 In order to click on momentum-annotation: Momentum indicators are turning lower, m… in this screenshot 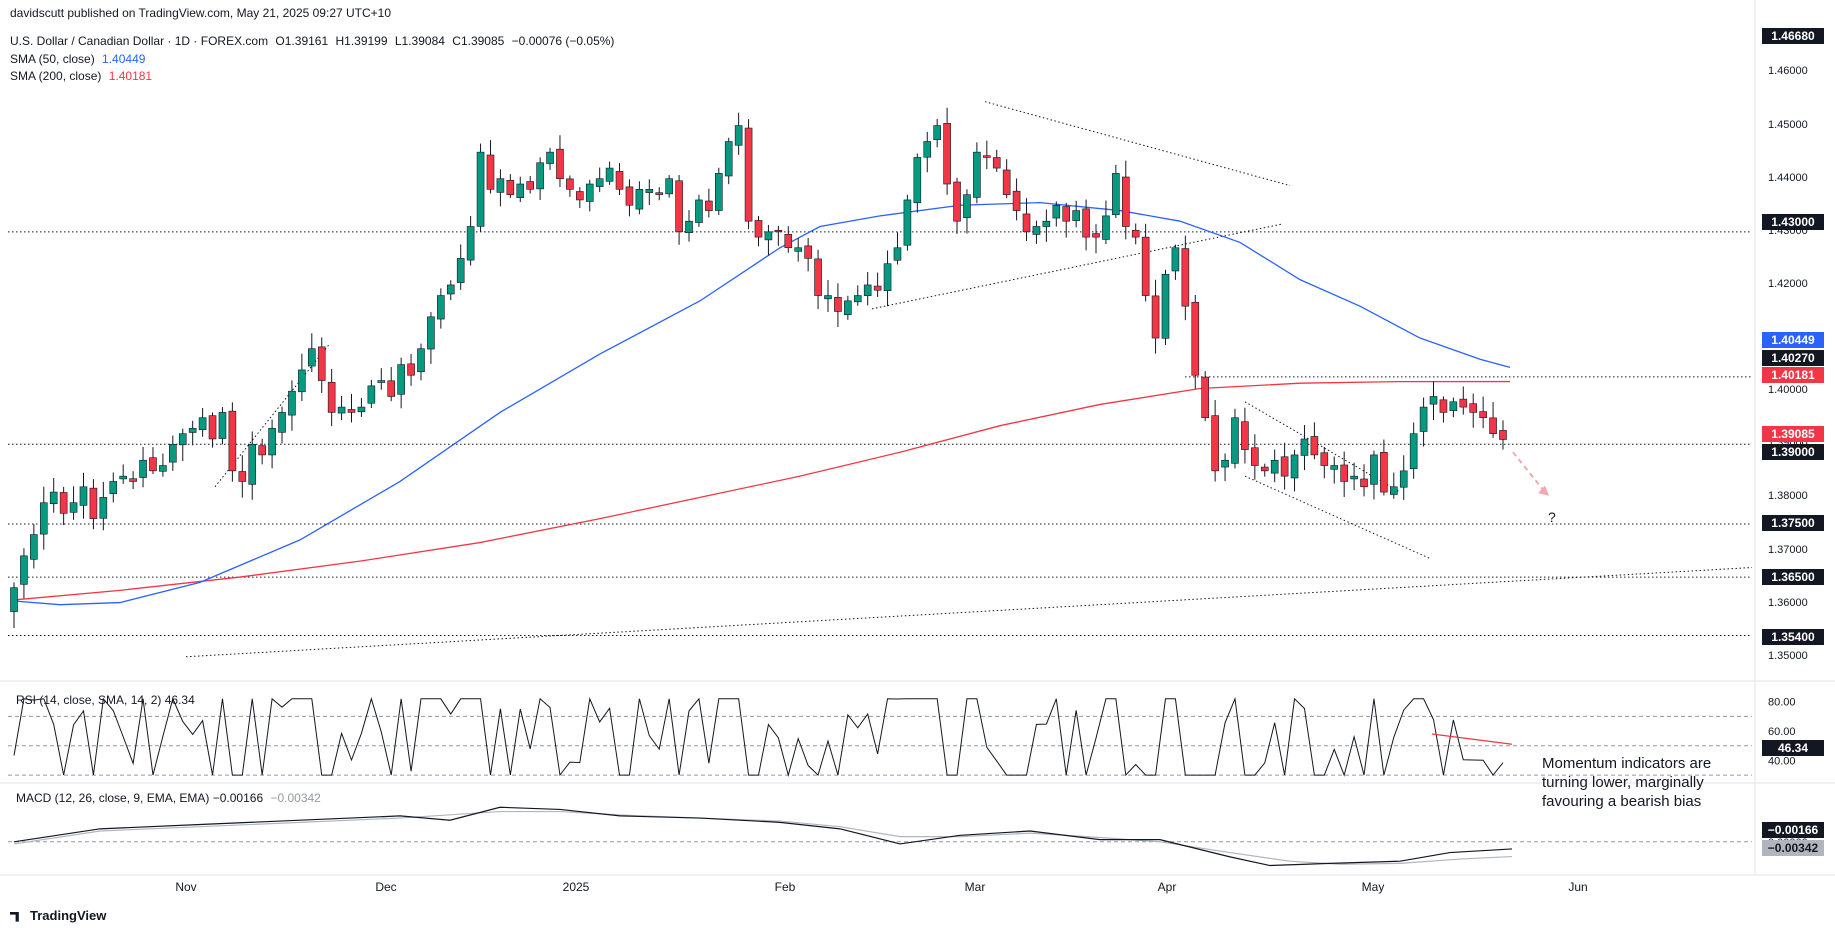, I will do `click(1626, 782)`.